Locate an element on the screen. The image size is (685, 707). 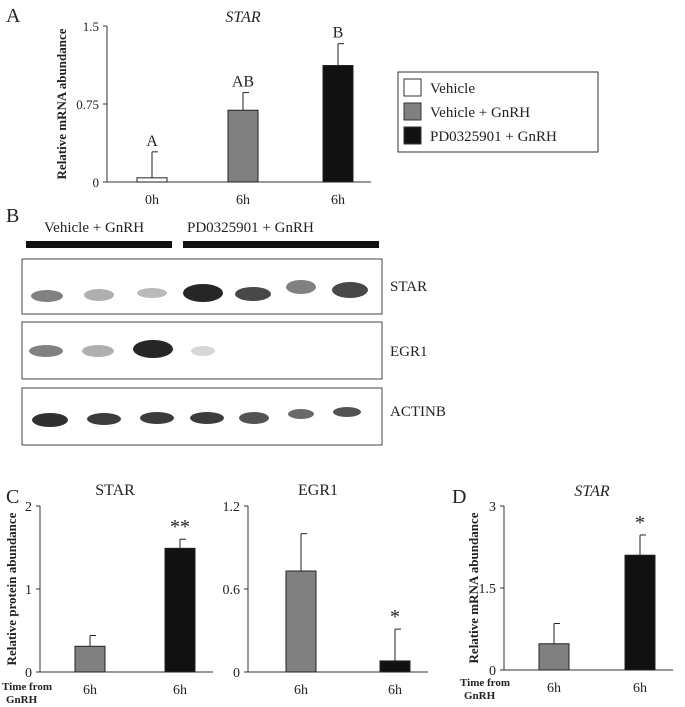
y-tick-label: 1.2 is located at coordinates (232, 507).